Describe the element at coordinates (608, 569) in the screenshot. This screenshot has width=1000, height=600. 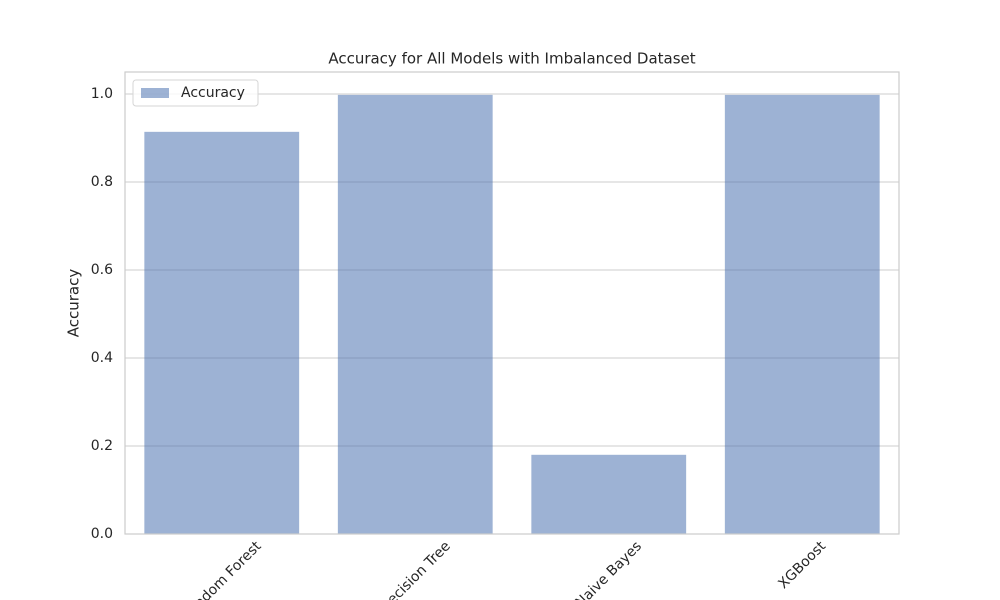
I see `x-tick-label: Naive Bayes` at that location.